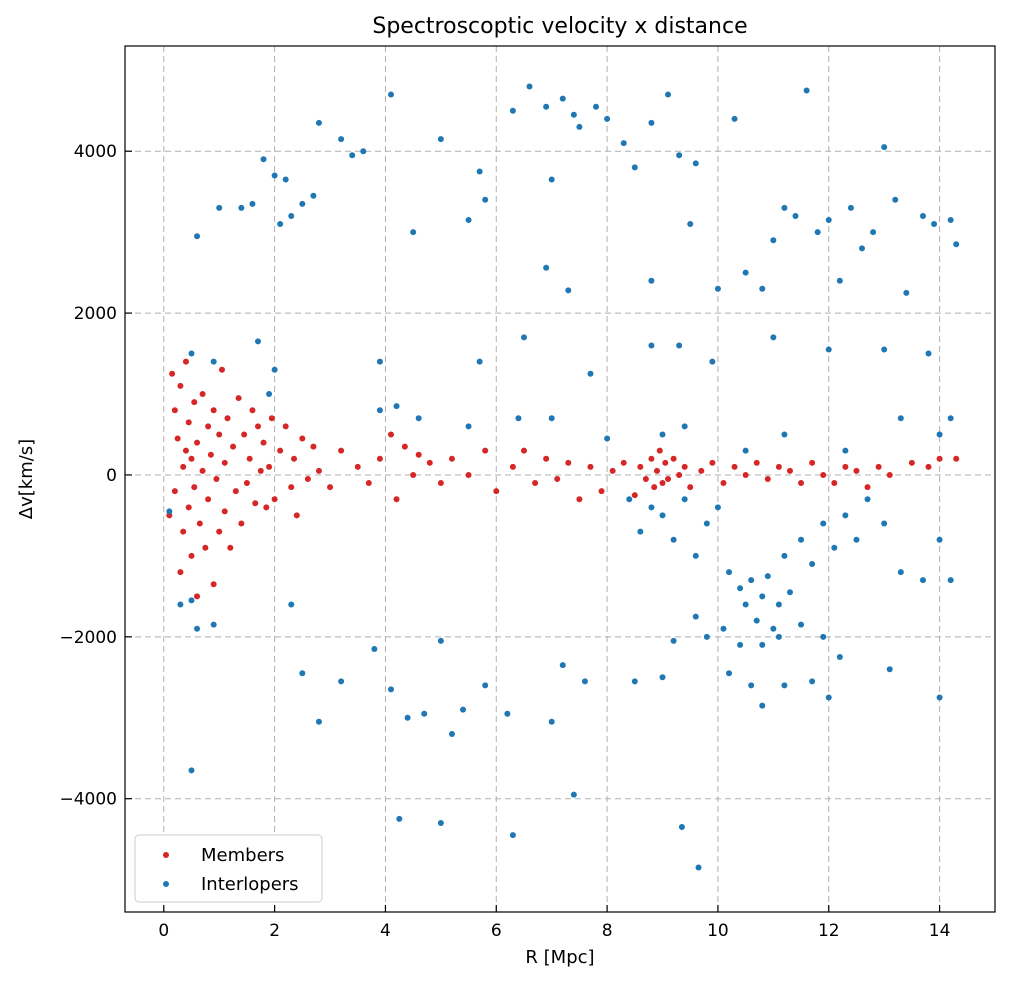 This screenshot has width=1010, height=983. I want to click on legend-marker-interlopers, so click(166, 884).